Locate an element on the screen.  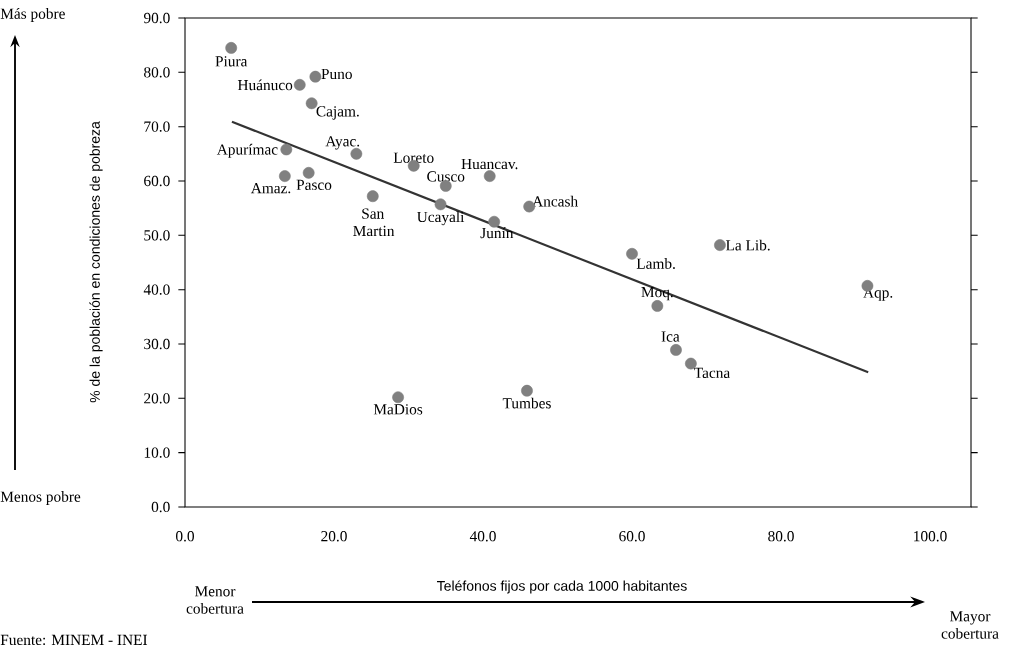
annotation: MaDios is located at coordinates (398, 409).